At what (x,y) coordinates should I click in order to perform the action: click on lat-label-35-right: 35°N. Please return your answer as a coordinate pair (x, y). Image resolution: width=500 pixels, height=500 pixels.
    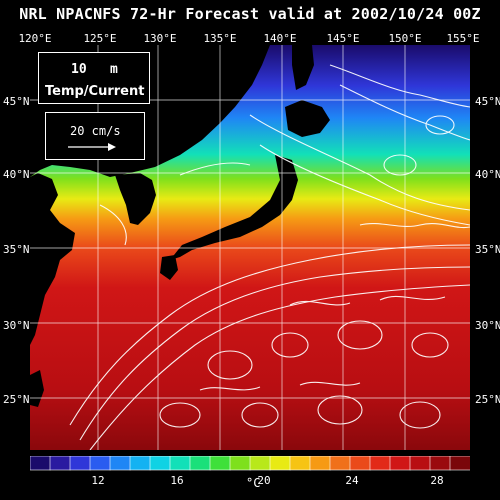
    Looking at the image, I should click on (487, 249).